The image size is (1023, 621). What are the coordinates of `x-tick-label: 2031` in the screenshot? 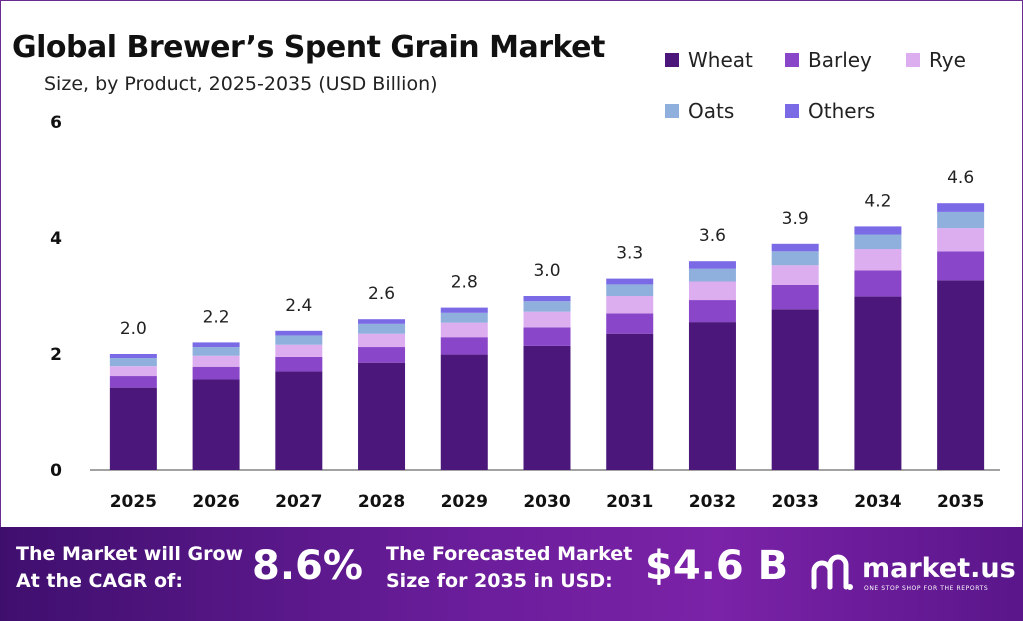 It's located at (629, 502).